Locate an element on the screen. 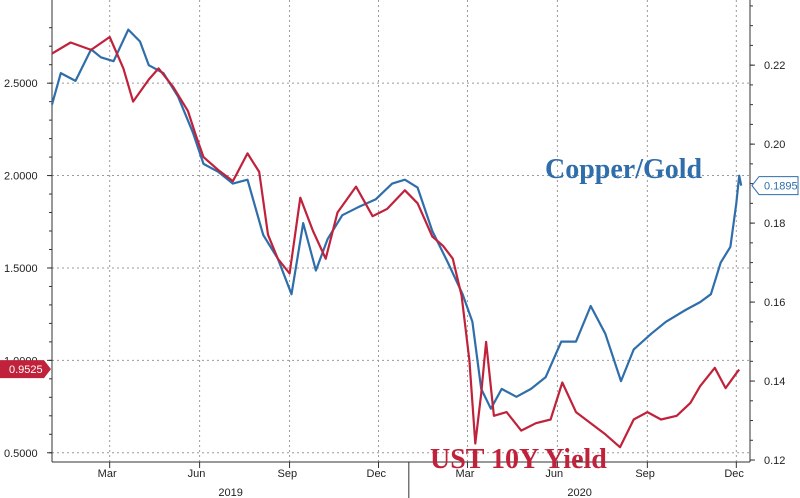 The image size is (800, 498). y-left-tick-label: 1.5000 is located at coordinates (21, 269).